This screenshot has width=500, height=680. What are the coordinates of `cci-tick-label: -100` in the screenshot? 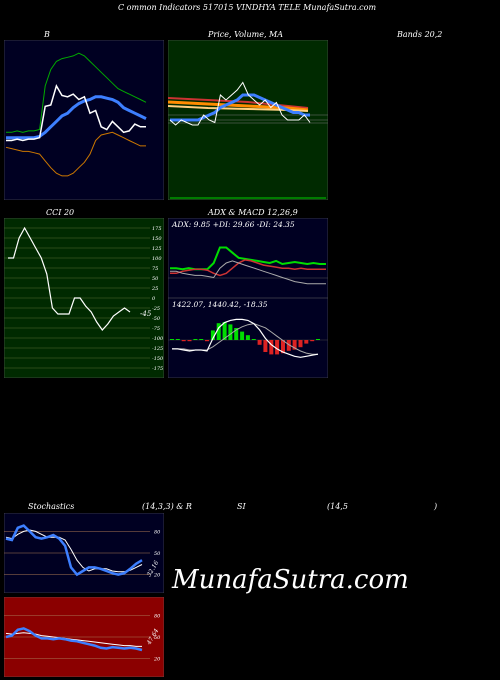 It's located at (158, 339).